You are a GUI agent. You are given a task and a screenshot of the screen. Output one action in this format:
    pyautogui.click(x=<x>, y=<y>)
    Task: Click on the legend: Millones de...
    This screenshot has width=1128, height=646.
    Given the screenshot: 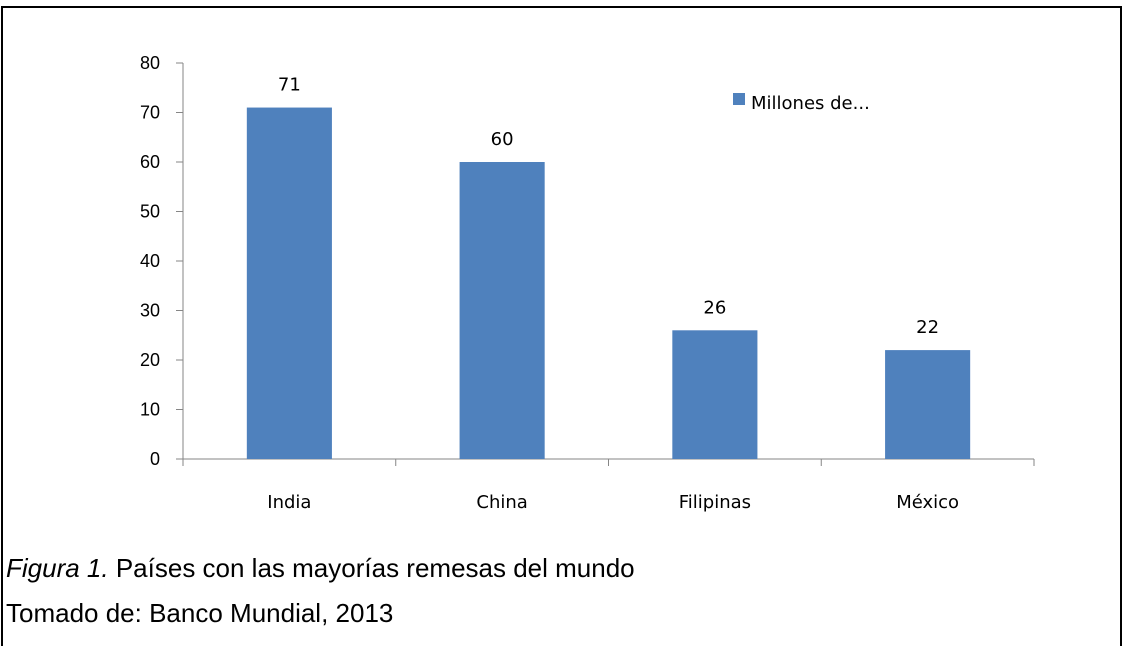 What is the action you would take?
    pyautogui.click(x=801, y=103)
    